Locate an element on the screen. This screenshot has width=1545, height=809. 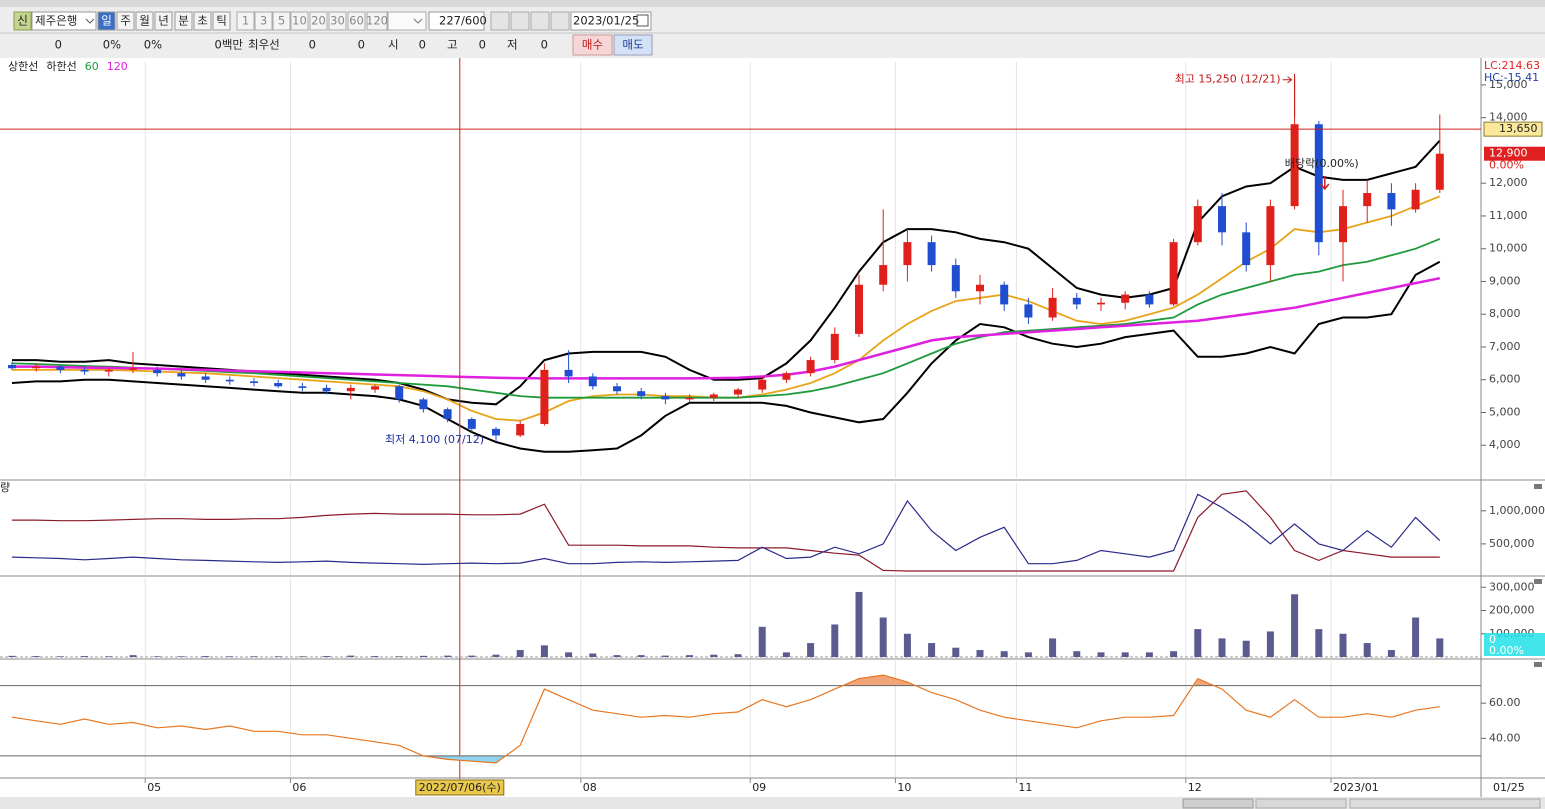
period-label: 일 is located at coordinates (106, 21).